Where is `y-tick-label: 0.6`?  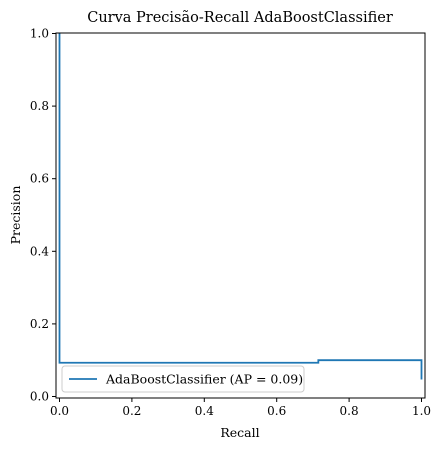
y-tick-label: 0.6 is located at coordinates (39, 179).